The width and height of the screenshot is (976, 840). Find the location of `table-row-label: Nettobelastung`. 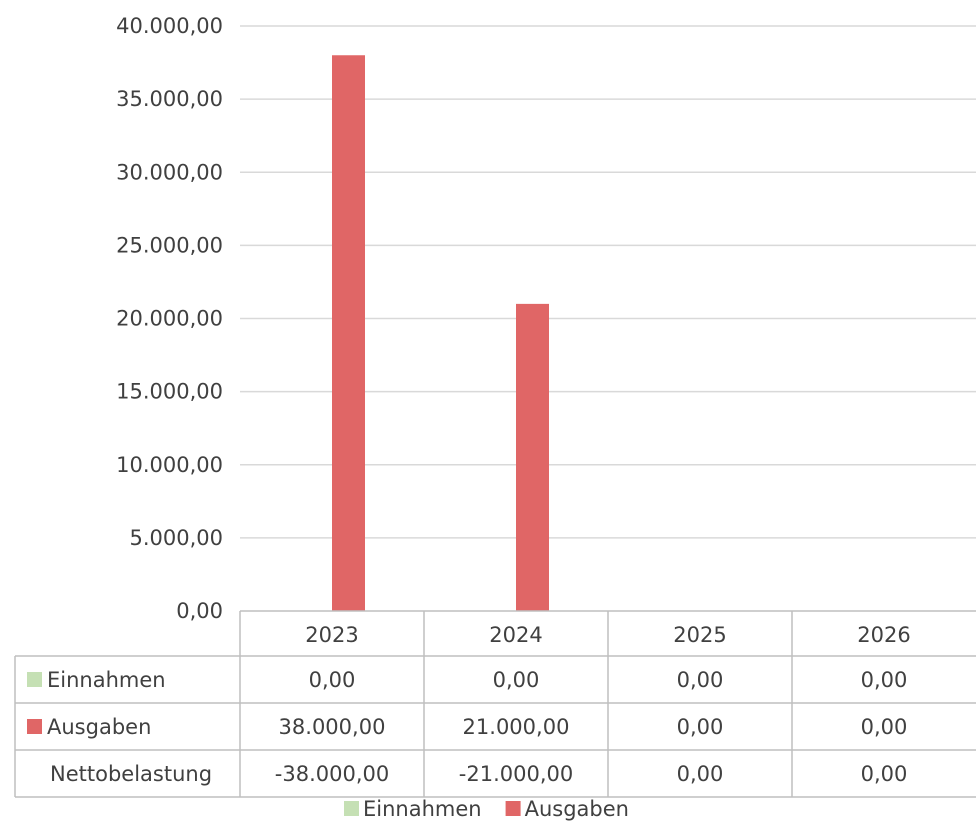

table-row-label: Nettobelastung is located at coordinates (131, 774).